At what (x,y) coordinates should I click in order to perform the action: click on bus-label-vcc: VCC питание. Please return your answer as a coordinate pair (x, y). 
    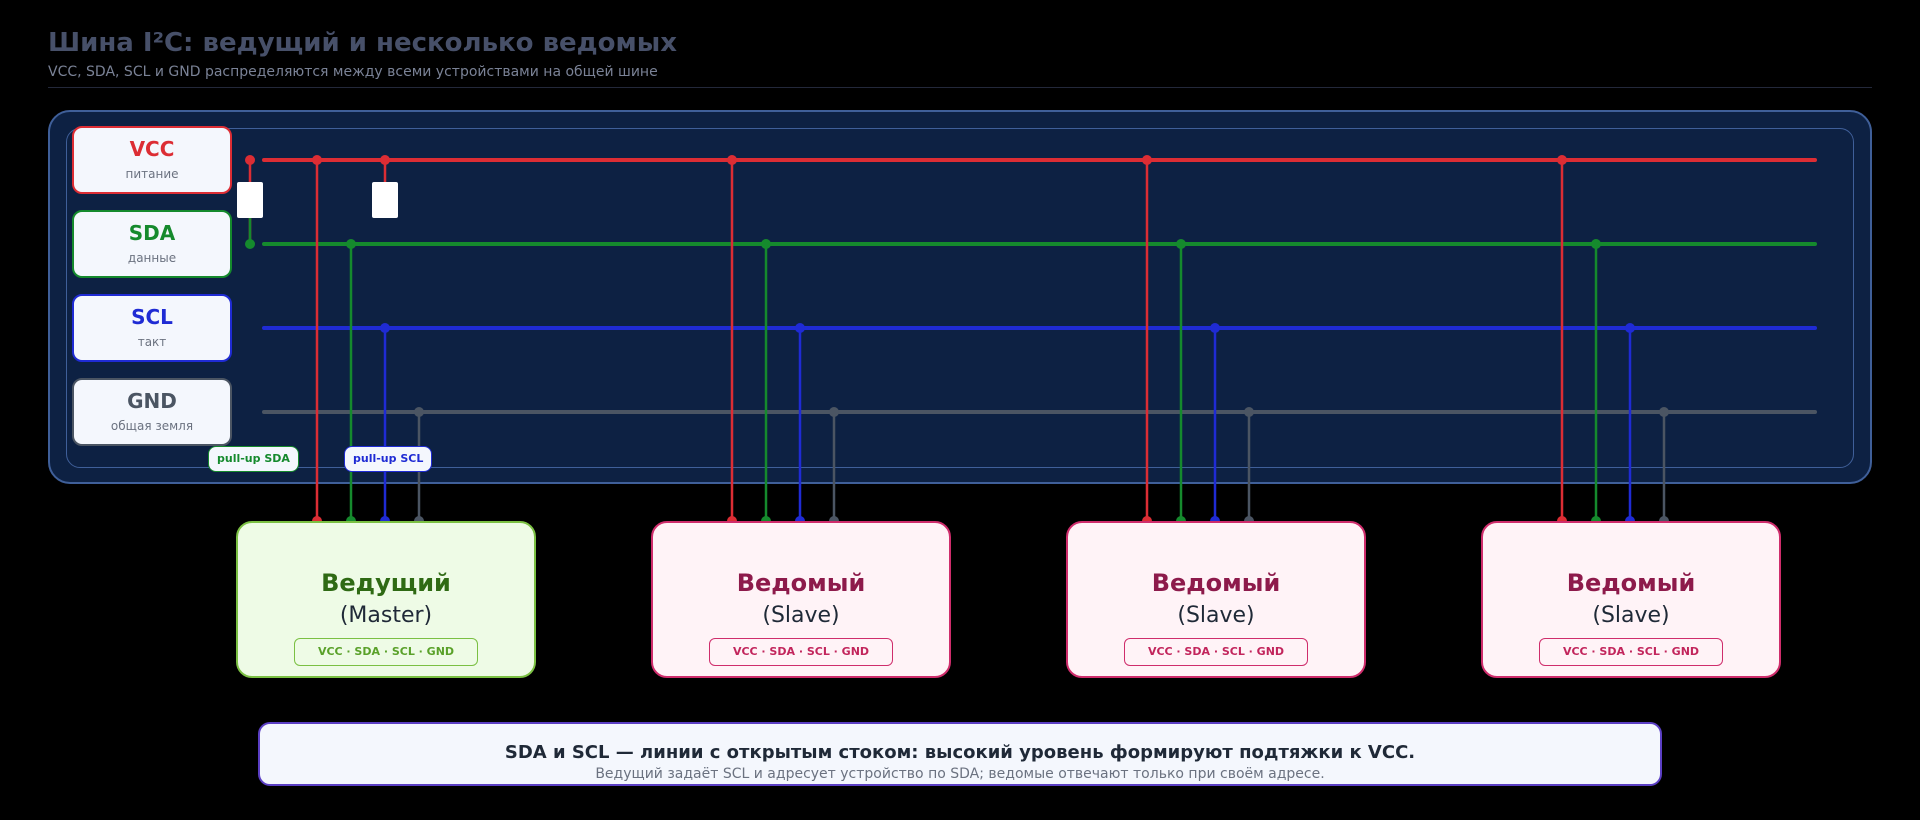
    Looking at the image, I should click on (152, 160).